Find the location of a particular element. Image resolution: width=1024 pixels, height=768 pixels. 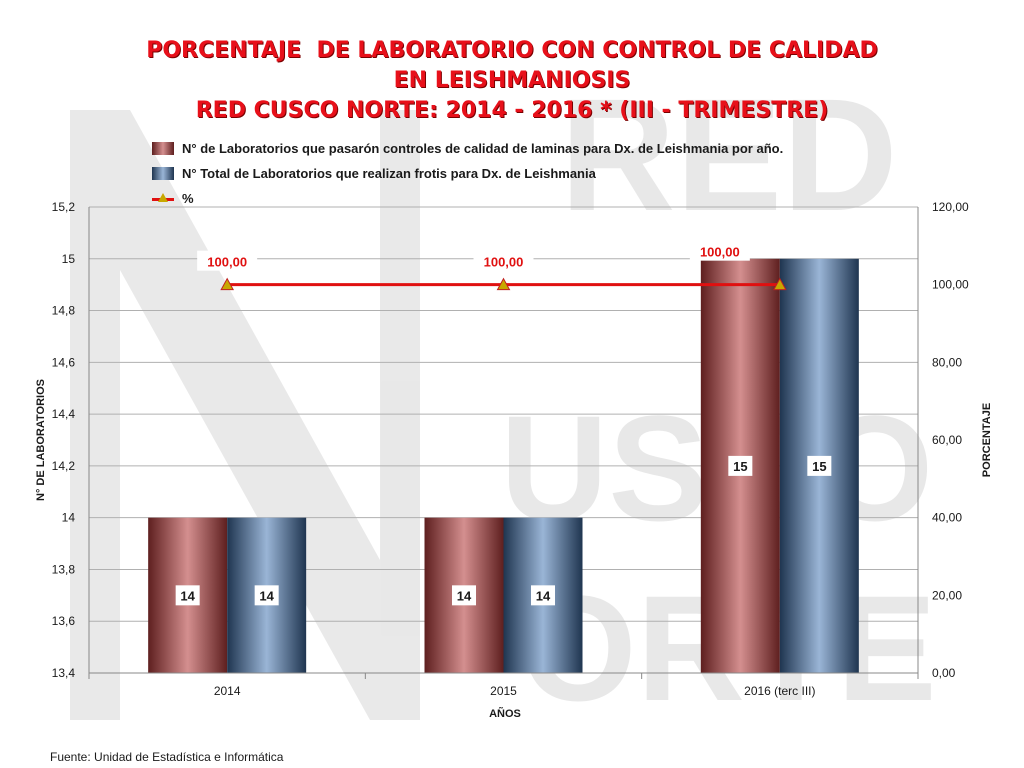

x-tick-label: 2015 is located at coordinates (503, 691).